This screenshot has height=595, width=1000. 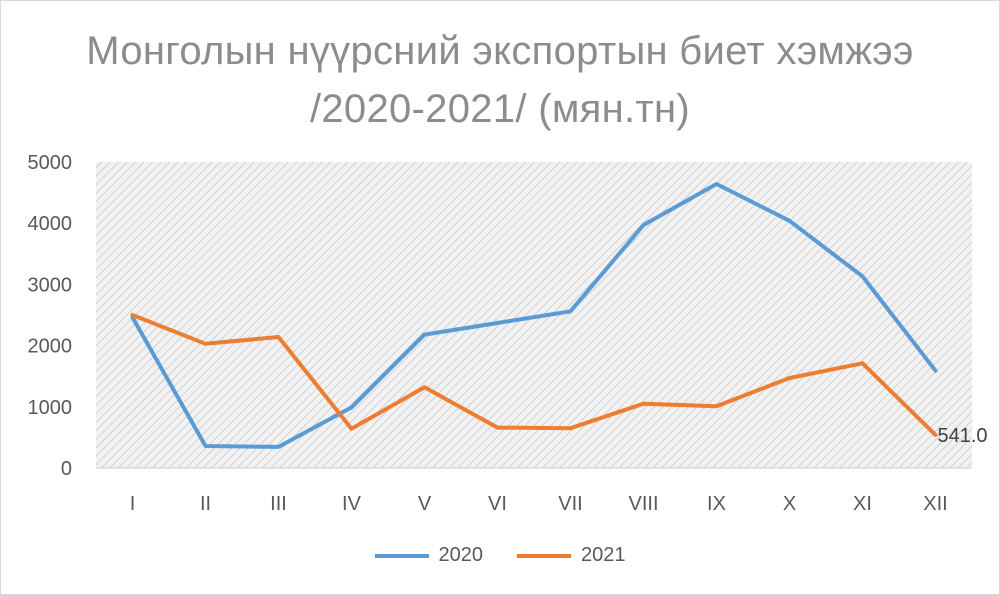 I want to click on legend-item-2021: 2021, so click(x=571, y=555).